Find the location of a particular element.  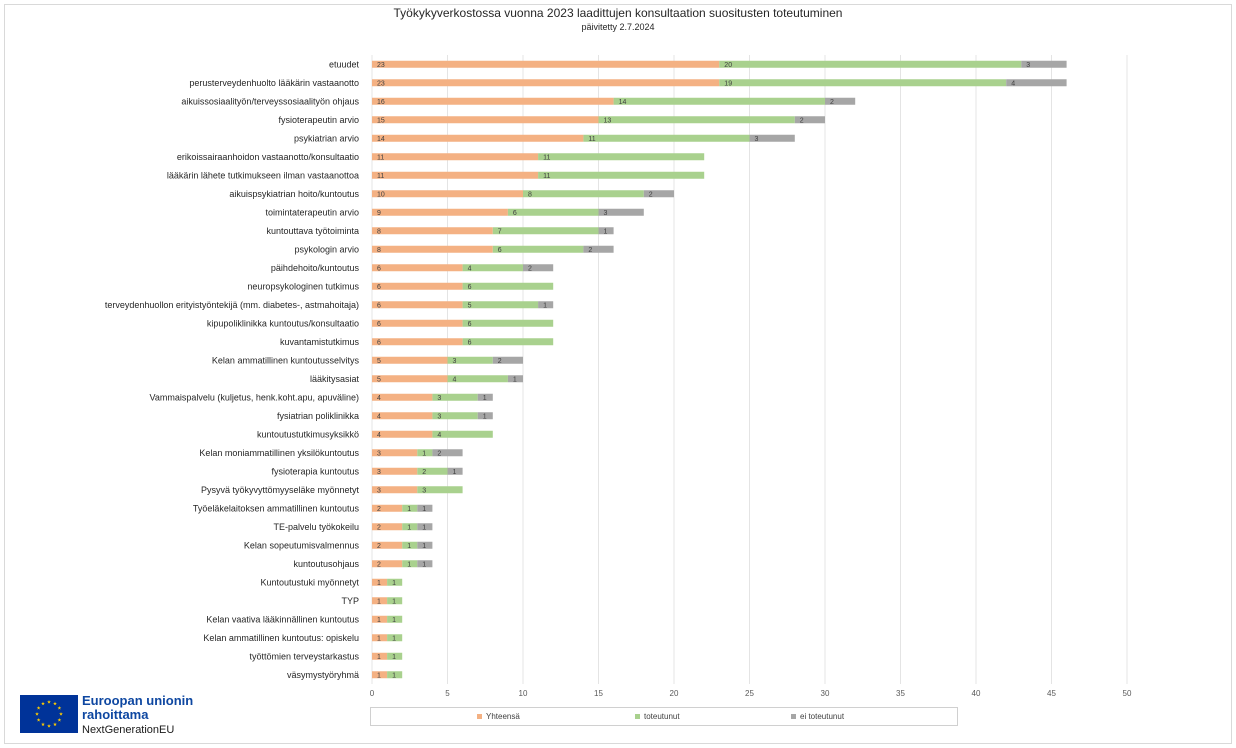

data-label-toteutunut-26: 1 is located at coordinates (409, 546).